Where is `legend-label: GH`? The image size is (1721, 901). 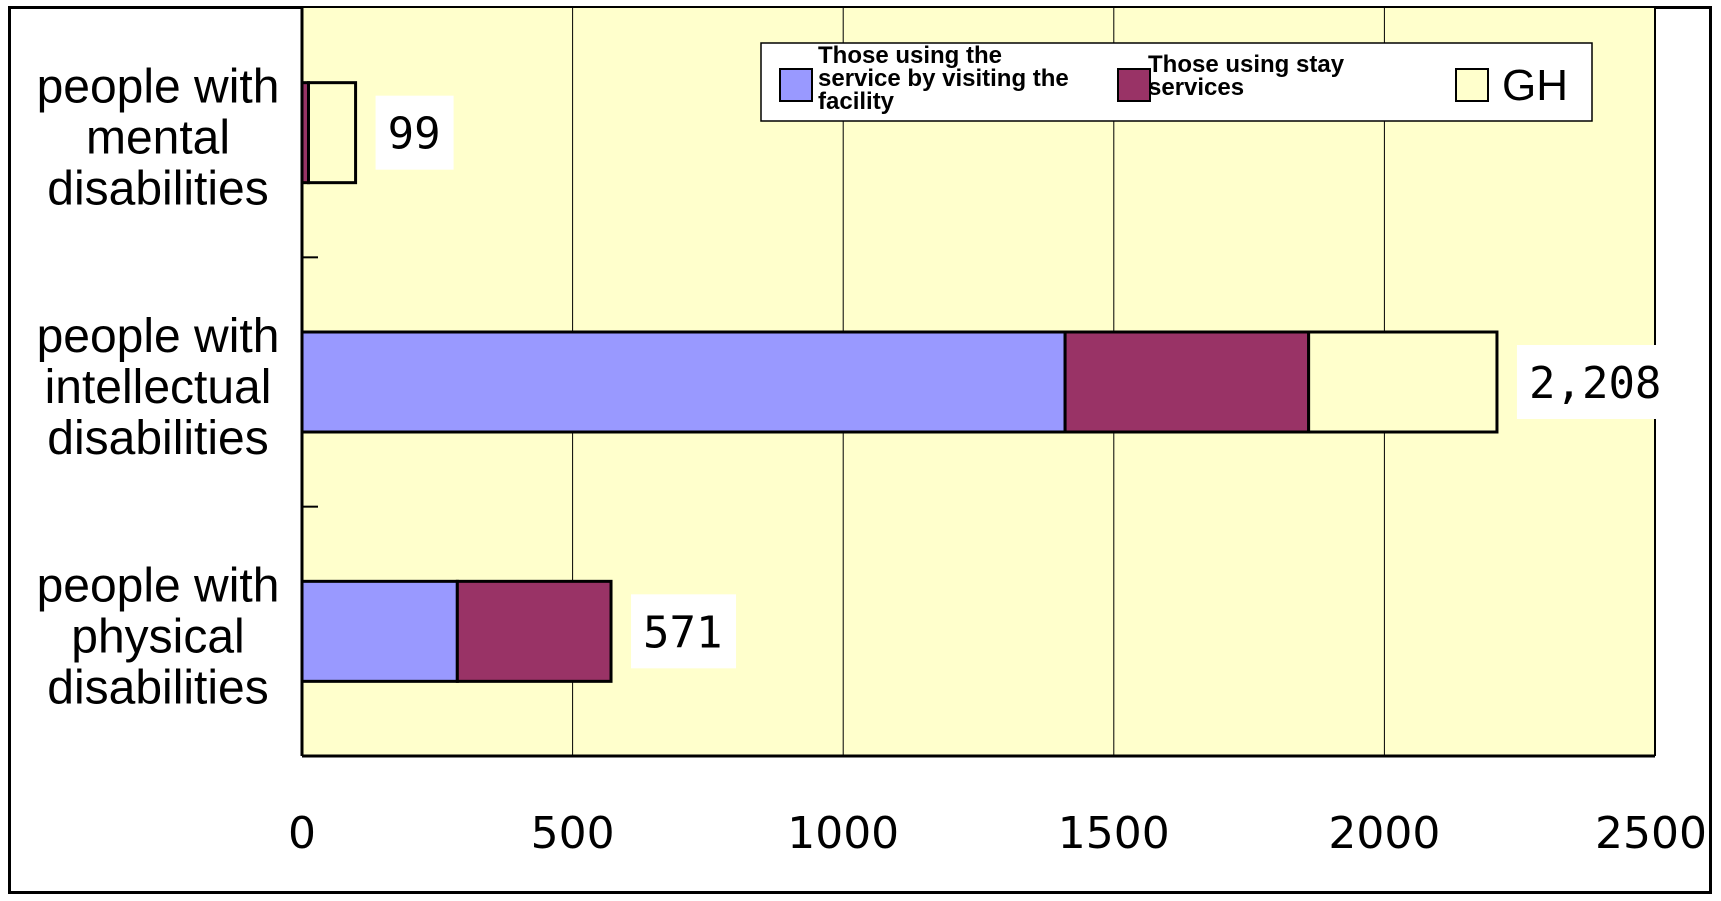
legend-label: GH is located at coordinates (1535, 85).